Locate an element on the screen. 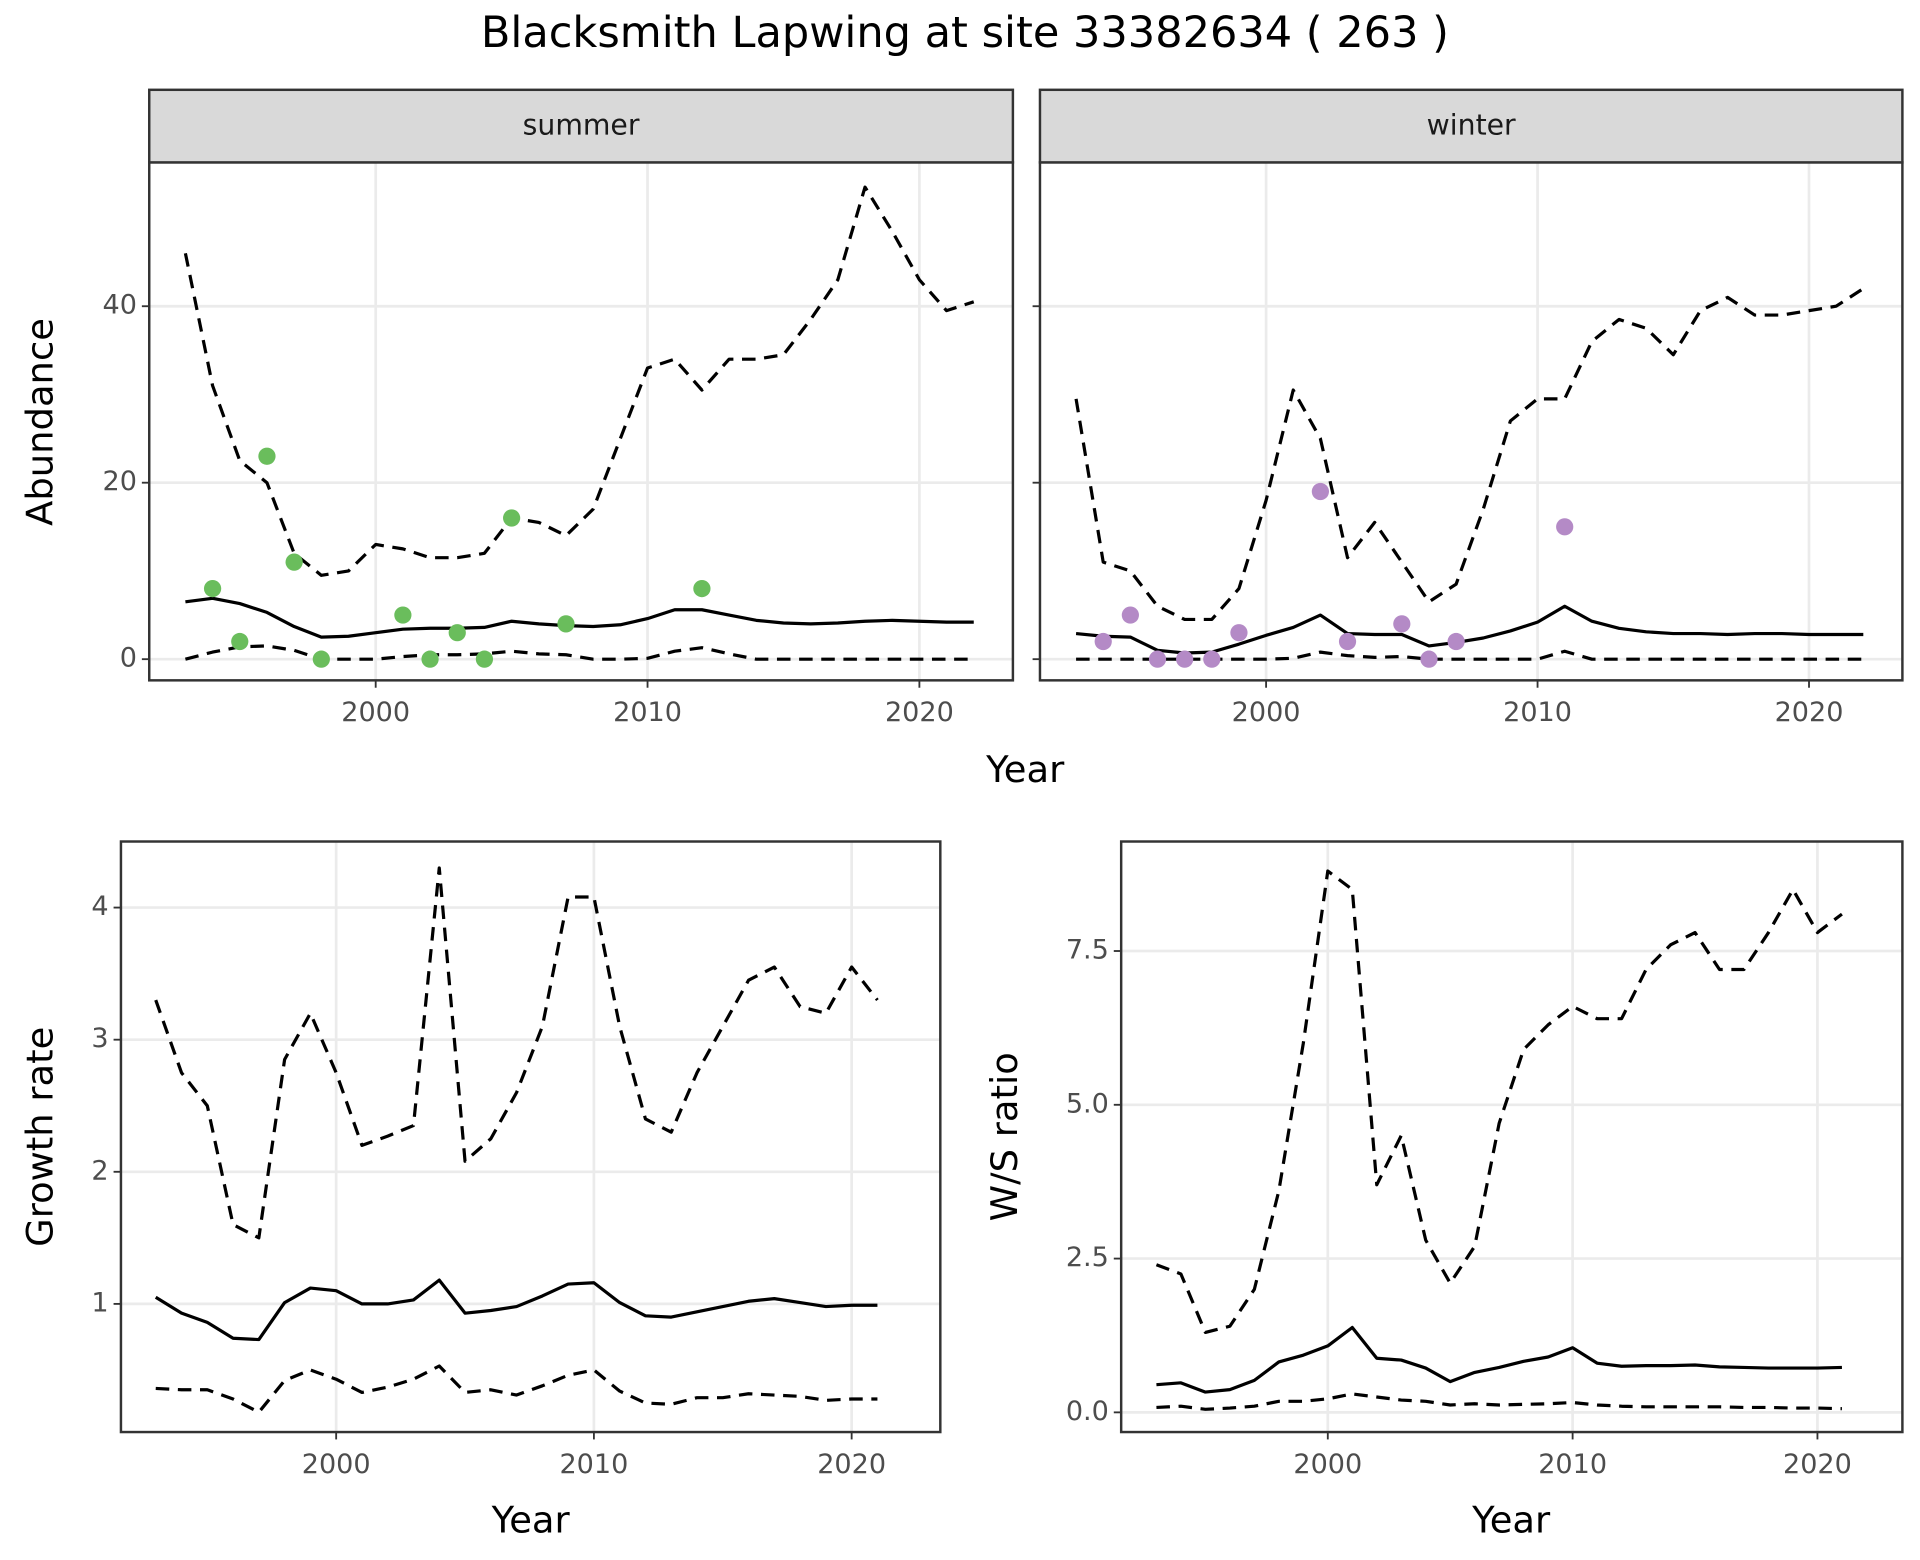  y-tick-label: 2 is located at coordinates (99, 1170).